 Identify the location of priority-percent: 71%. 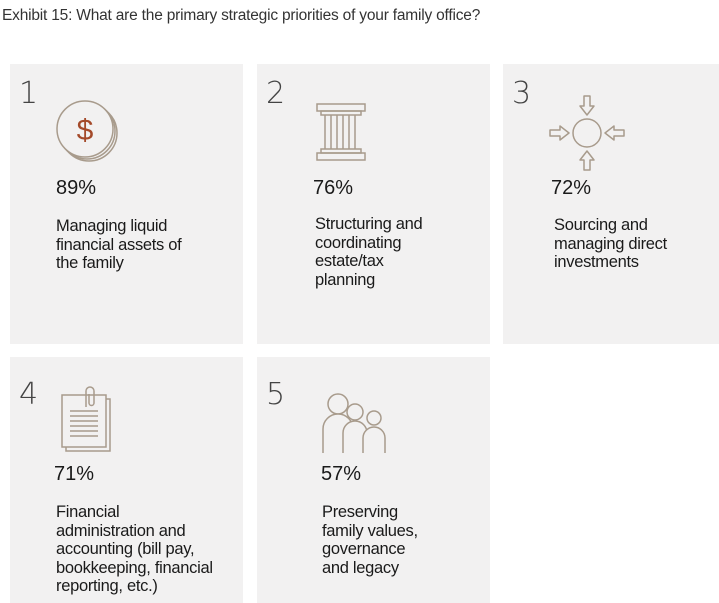
(74, 474).